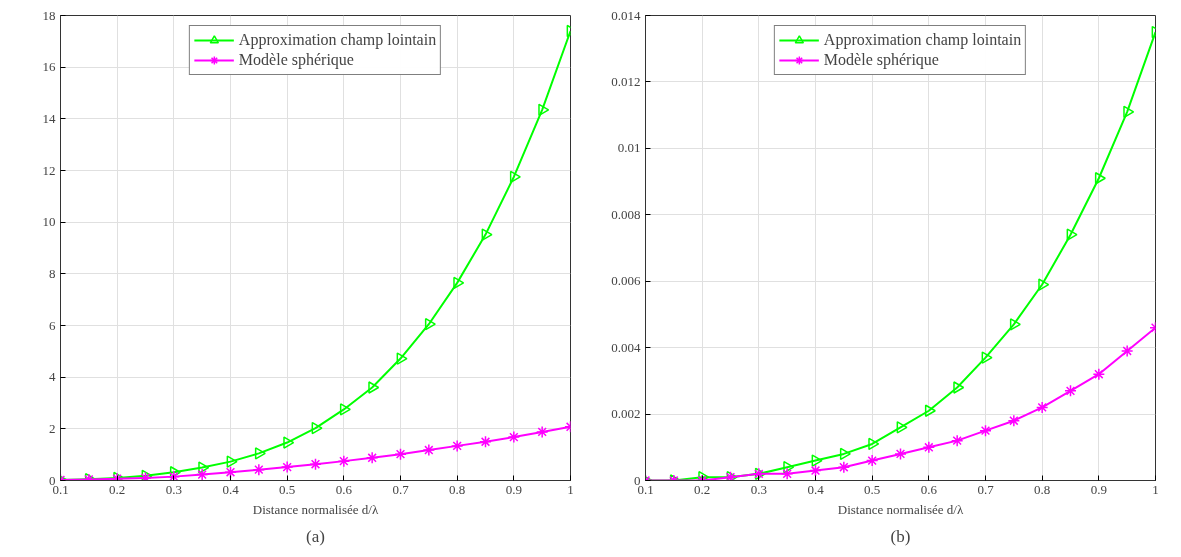 This screenshot has width=1181, height=557. Describe the element at coordinates (49, 118) in the screenshot. I see `y-tick-label: 14` at that location.